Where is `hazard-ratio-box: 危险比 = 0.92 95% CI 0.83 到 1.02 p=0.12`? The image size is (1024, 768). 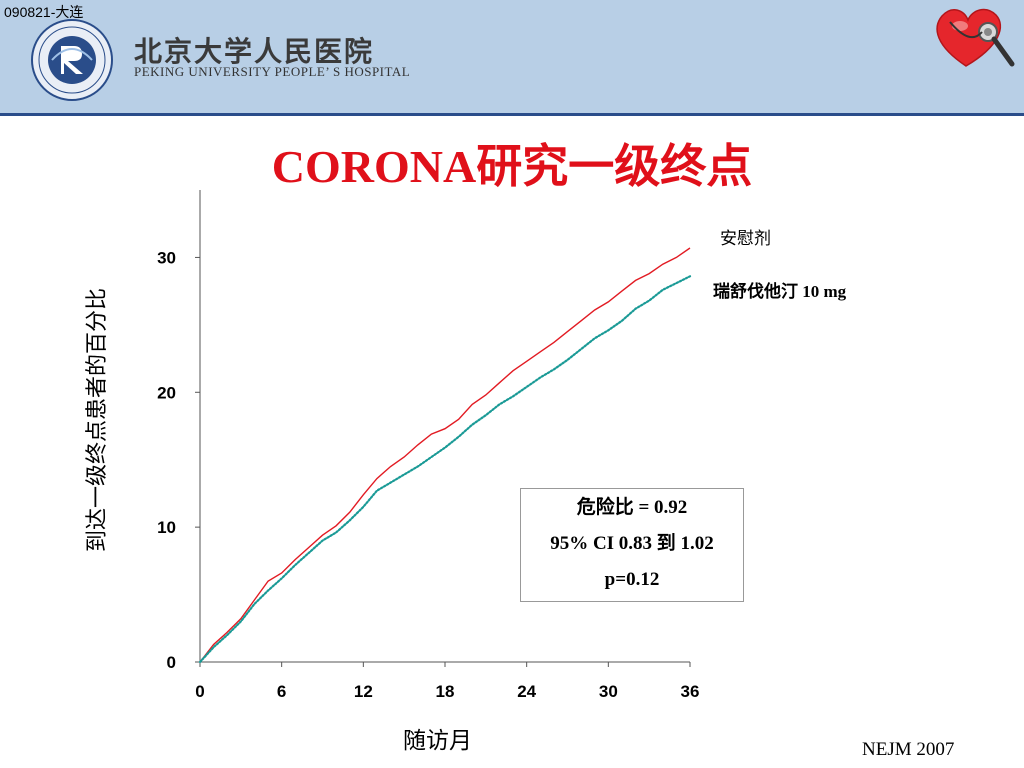 hazard-ratio-box: 危险比 = 0.92 95% CI 0.83 到 1.02 p=0.12 is located at coordinates (632, 545).